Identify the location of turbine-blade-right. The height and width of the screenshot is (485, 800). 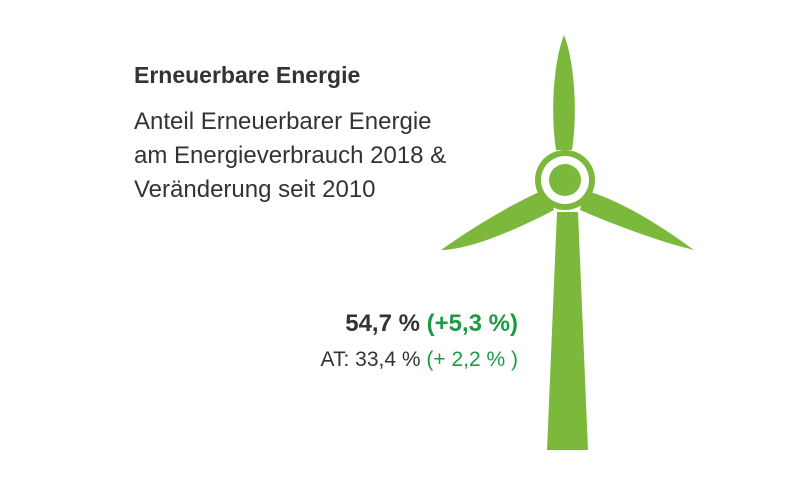
(637, 220).